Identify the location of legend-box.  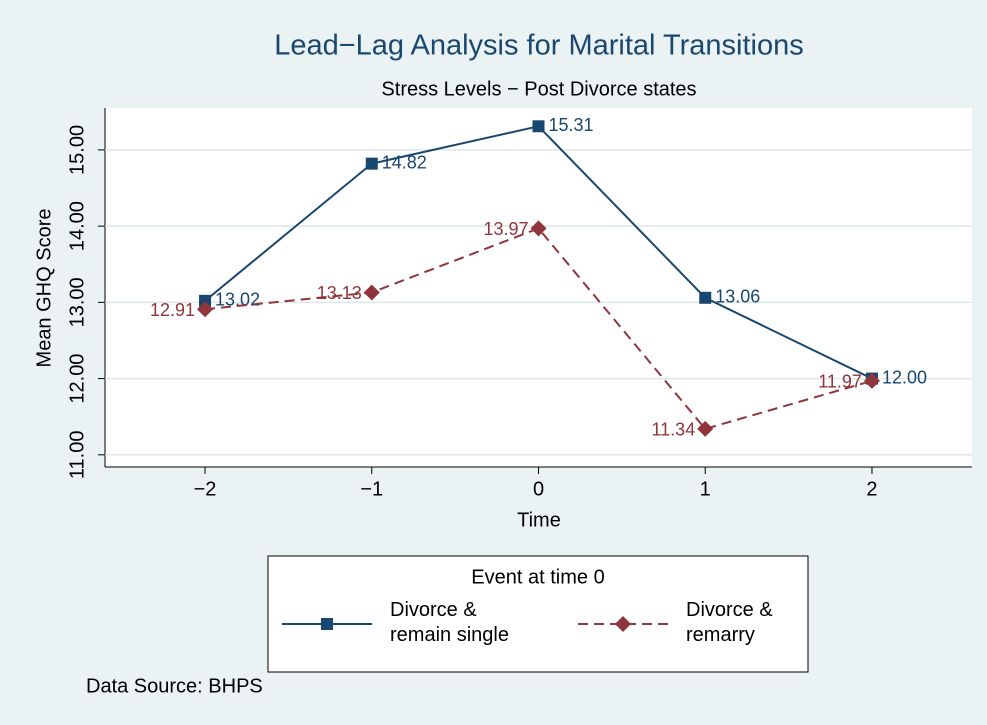
(538, 614).